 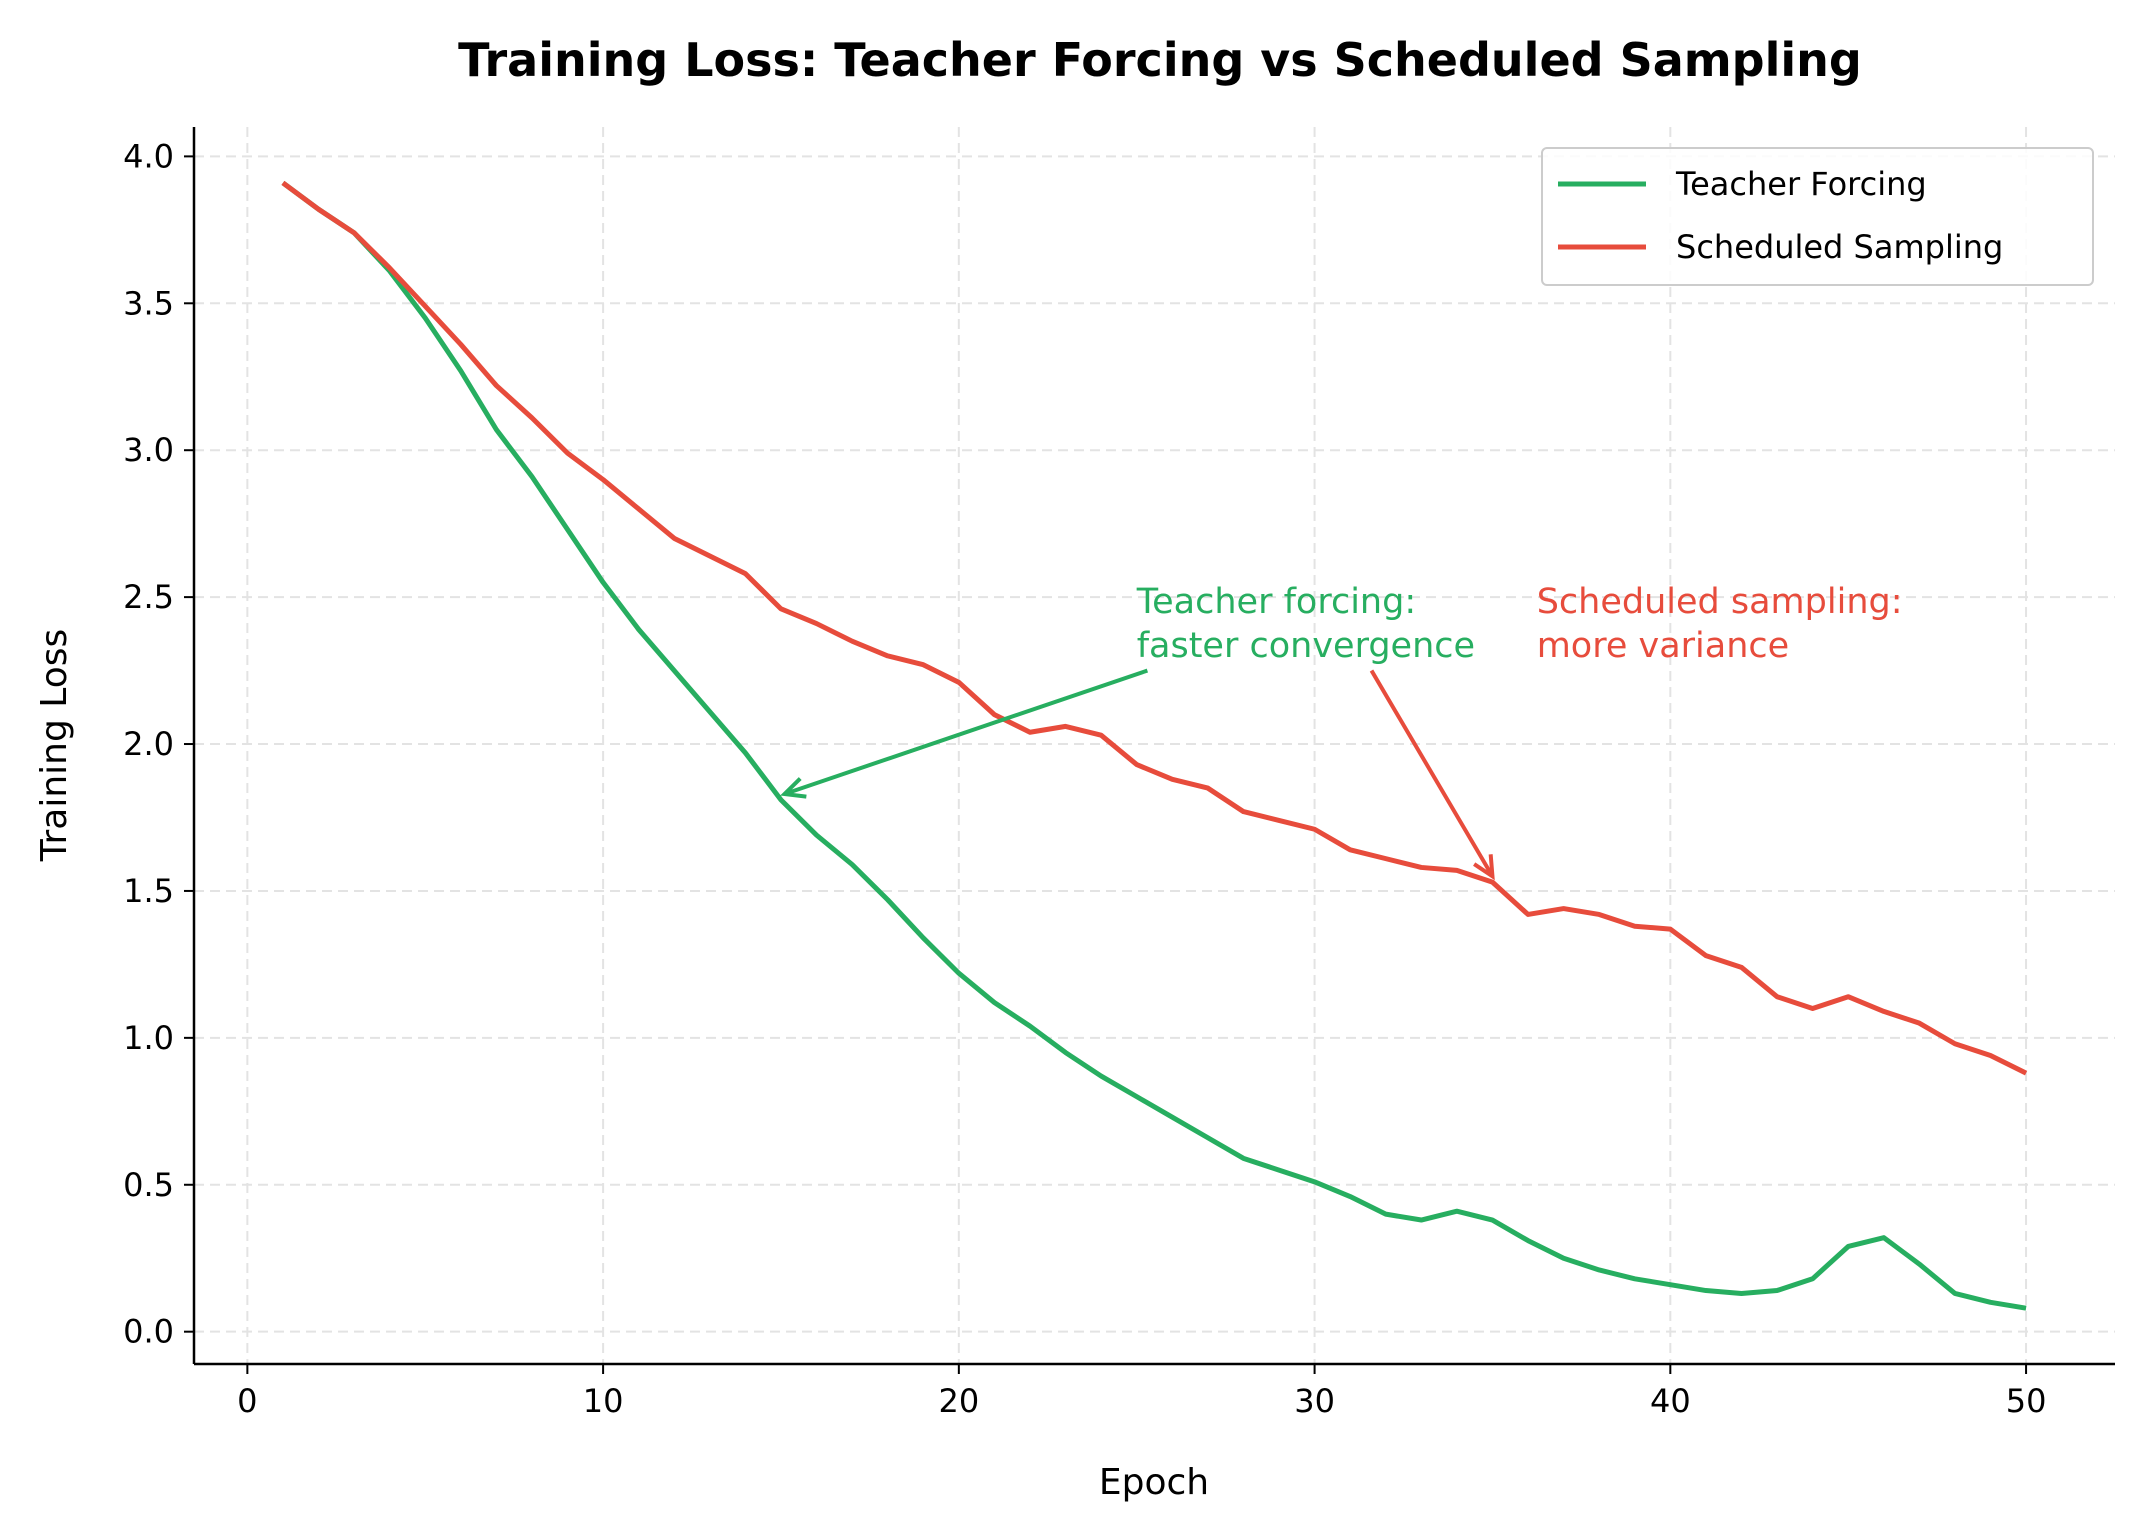 What do you see at coordinates (1839, 247) in the screenshot?
I see `legend-label: Scheduled Sampling` at bounding box center [1839, 247].